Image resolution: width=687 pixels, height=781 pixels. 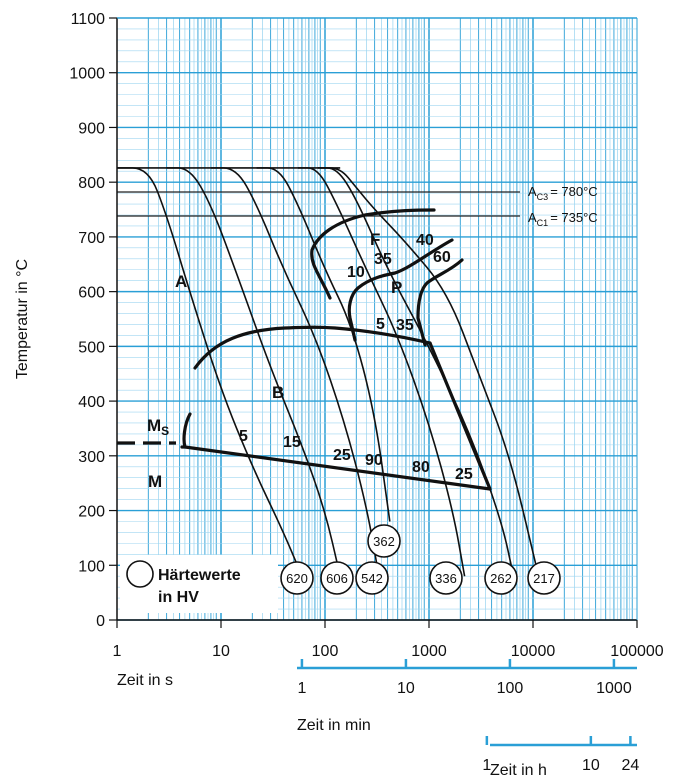 I want to click on y-tick-label: 1000, so click(x=87, y=74).